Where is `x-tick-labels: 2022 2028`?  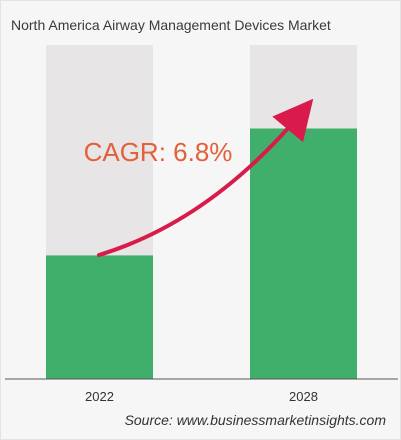
x-tick-labels: 2022 2028 is located at coordinates (201, 396).